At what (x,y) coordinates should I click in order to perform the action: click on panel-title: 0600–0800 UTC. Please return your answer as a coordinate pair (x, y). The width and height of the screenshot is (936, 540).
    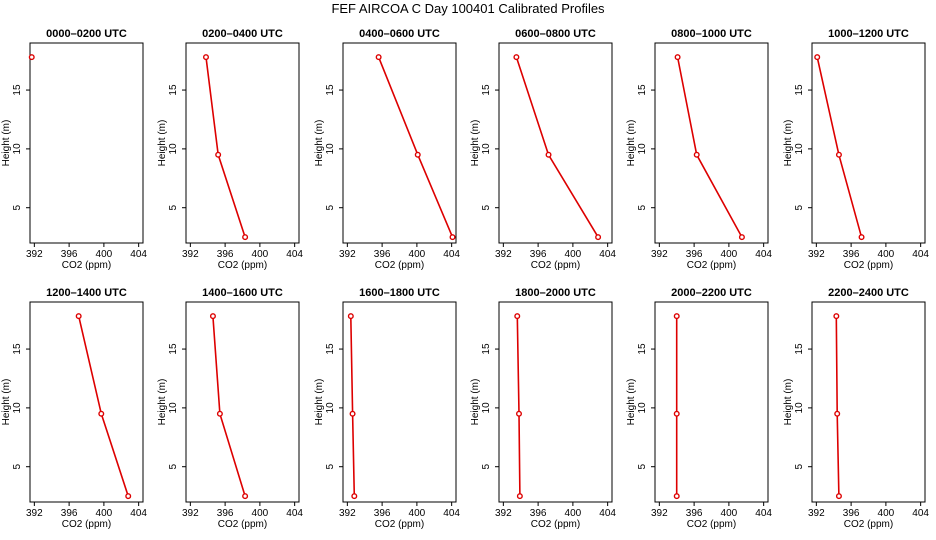
    Looking at the image, I should click on (555, 34).